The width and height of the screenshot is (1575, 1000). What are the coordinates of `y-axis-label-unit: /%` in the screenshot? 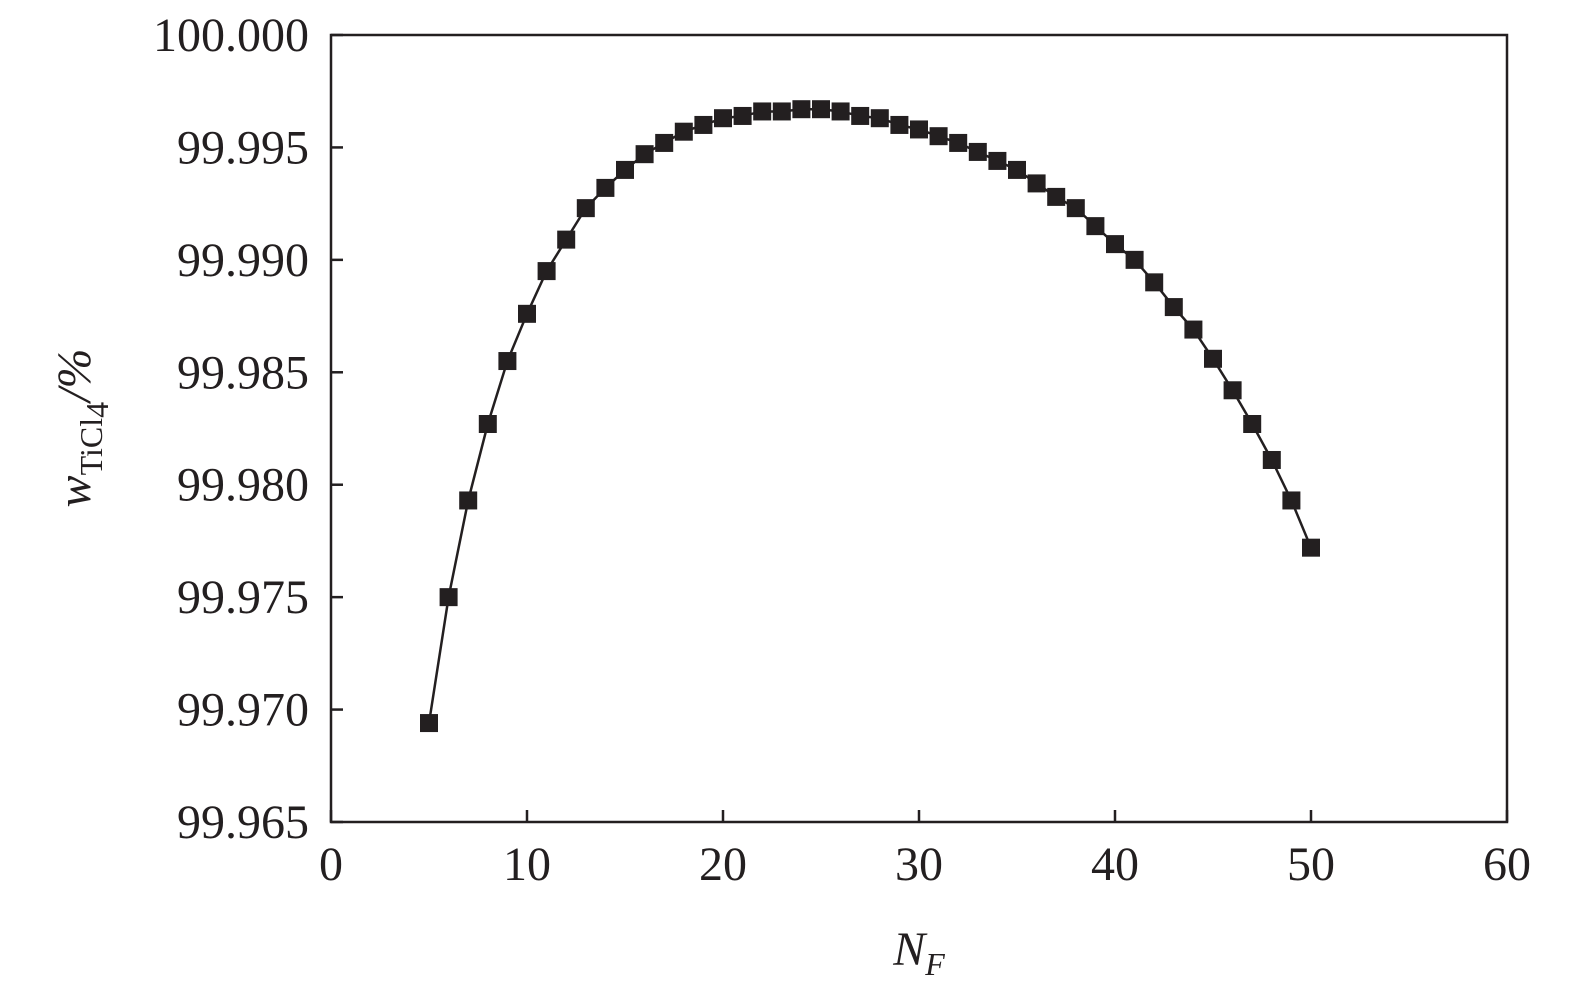 It's located at (74, 377).